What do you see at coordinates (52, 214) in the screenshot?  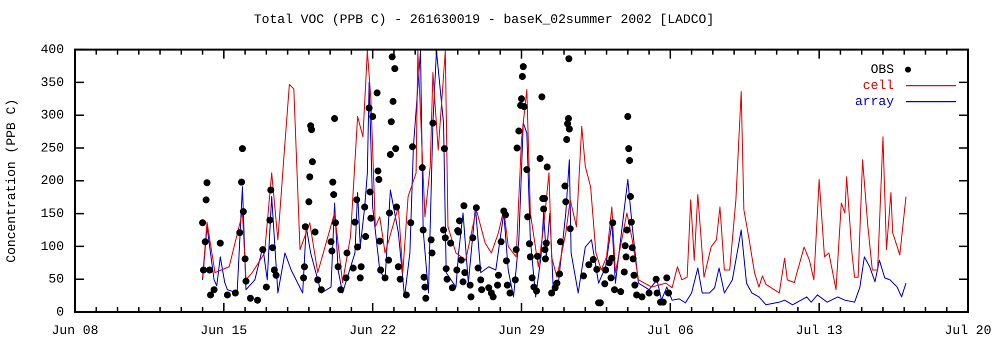 I see `y-tick-label: 150` at bounding box center [52, 214].